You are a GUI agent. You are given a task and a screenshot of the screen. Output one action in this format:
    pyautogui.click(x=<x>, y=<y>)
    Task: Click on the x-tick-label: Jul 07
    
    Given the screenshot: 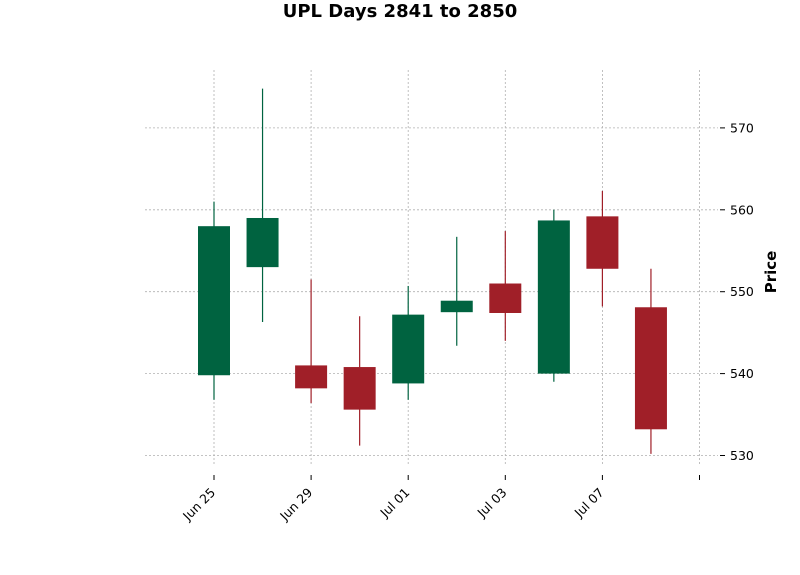 What is the action you would take?
    pyautogui.click(x=589, y=503)
    